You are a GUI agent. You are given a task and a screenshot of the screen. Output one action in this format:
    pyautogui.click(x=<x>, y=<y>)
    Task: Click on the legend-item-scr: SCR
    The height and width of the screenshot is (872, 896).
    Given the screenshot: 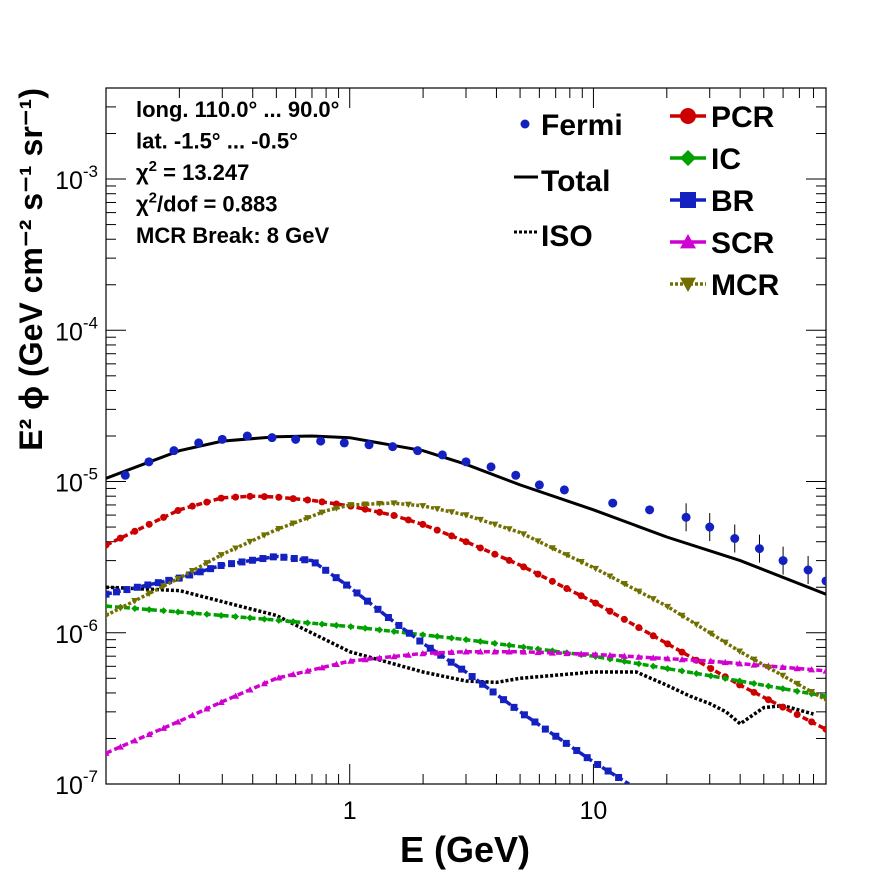 What is the action you would take?
    pyautogui.click(x=722, y=243)
    